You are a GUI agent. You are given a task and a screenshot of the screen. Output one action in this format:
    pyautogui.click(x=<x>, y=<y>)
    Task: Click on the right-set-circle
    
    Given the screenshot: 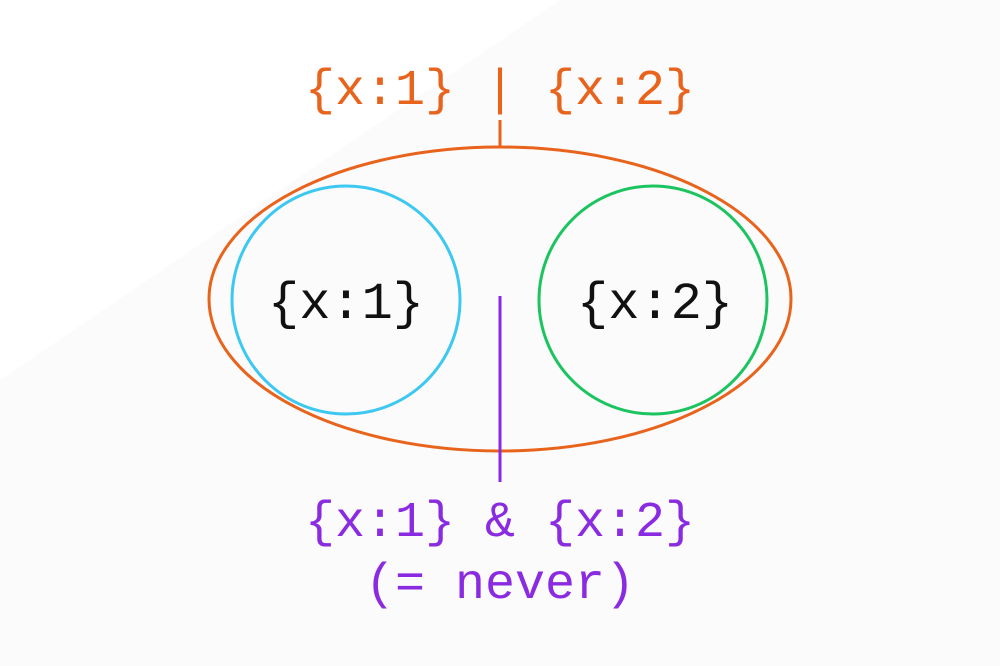 What is the action you would take?
    pyautogui.click(x=653, y=300)
    